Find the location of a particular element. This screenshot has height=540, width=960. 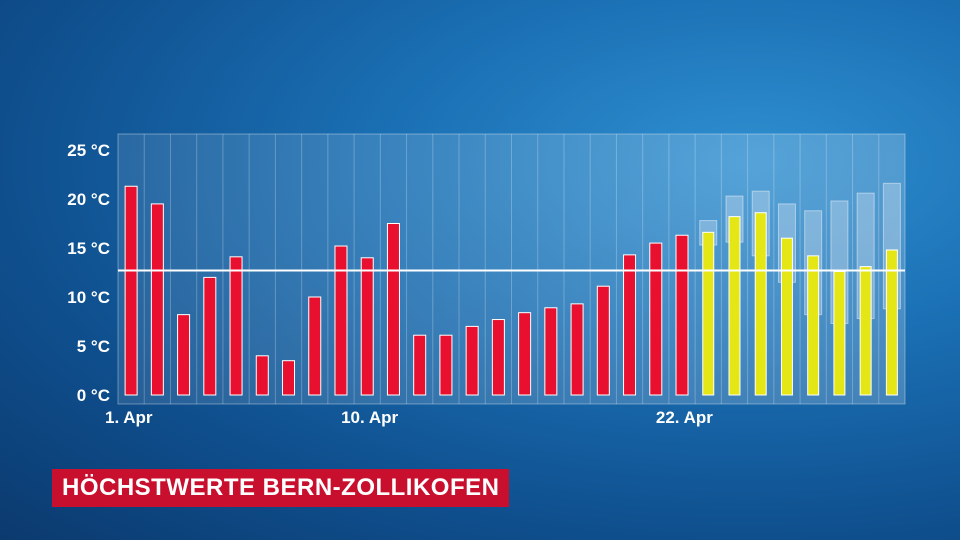

chart-title: HÖCHSTWERTE BERN-ZOLLIKOFEN is located at coordinates (281, 487).